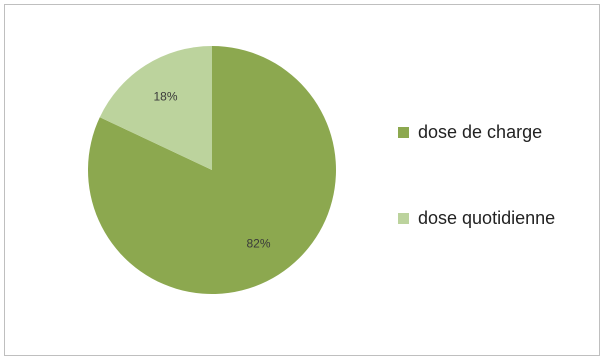  Describe the element at coordinates (487, 217) in the screenshot. I see `legend-label-dose-quotidienne: dose quotidienne` at that location.